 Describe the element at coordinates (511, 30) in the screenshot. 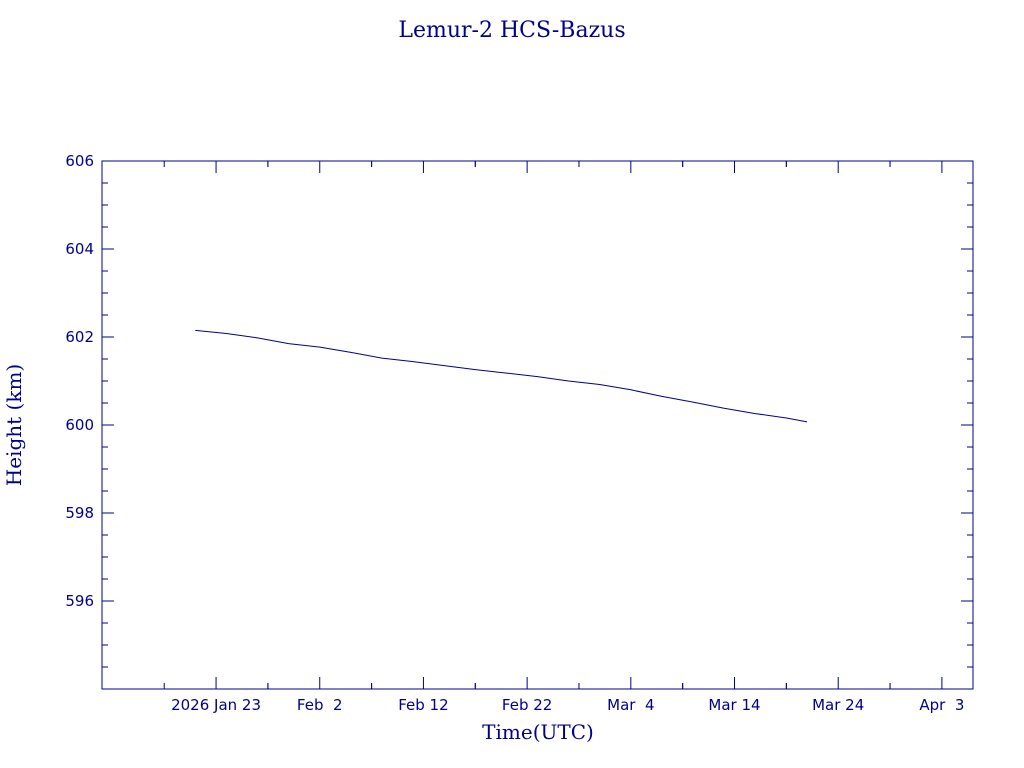

I see `chart-title: Lemur-2 HCS-Bazus` at that location.